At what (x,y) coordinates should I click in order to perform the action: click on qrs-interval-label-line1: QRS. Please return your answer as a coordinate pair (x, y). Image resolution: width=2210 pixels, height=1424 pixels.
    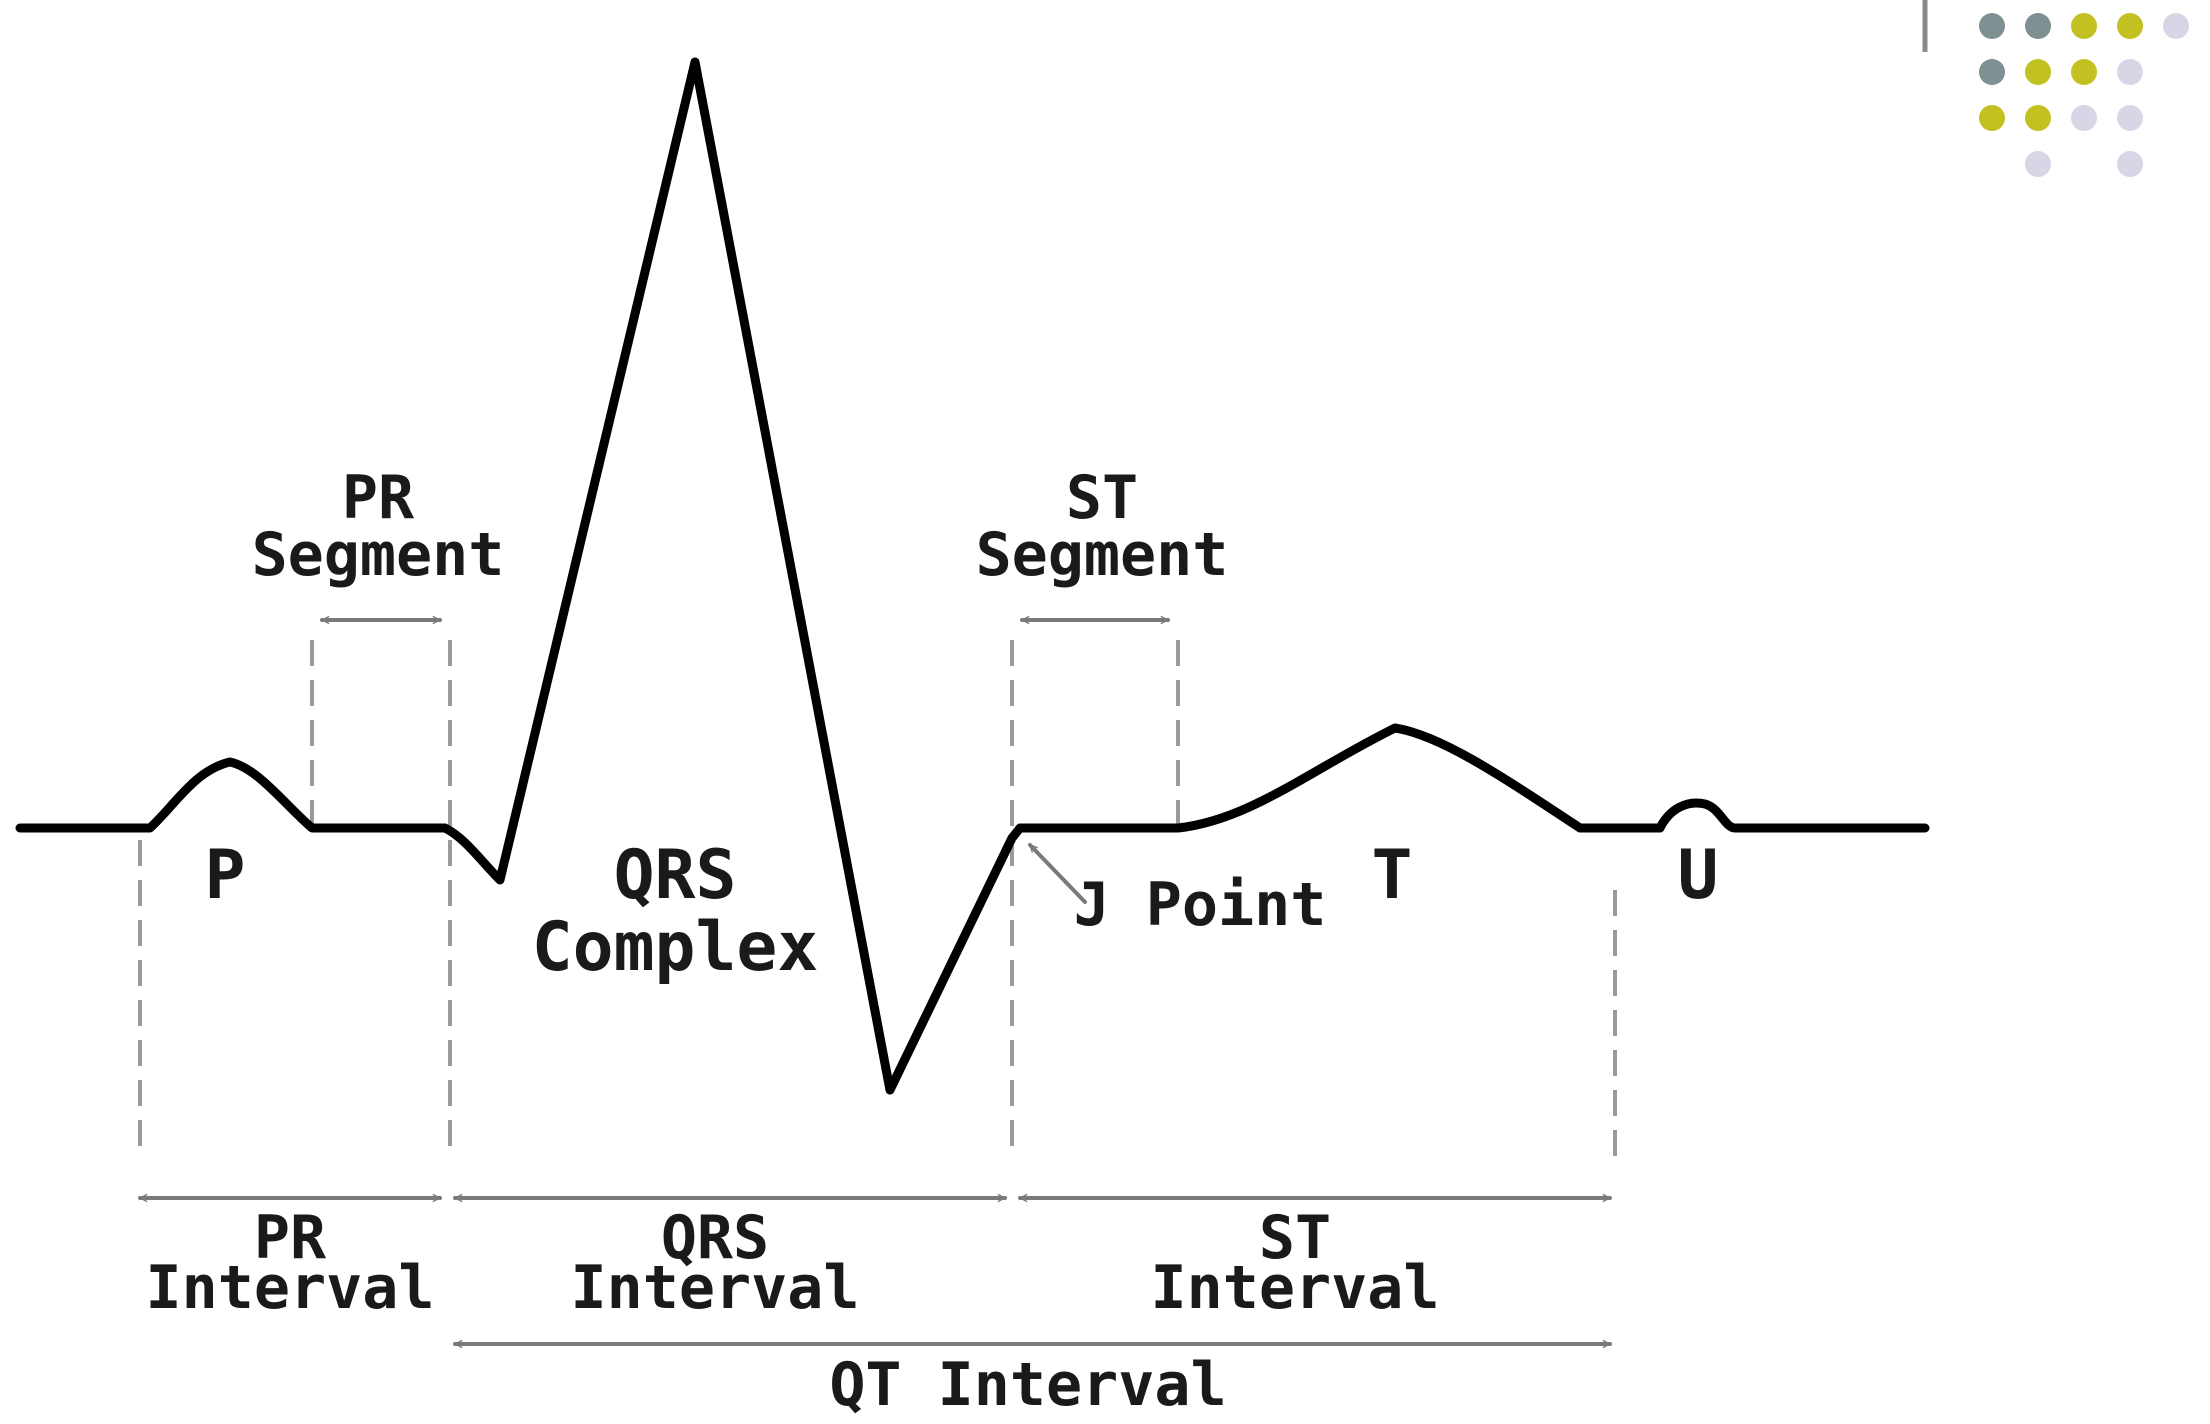
    Looking at the image, I should click on (715, 1238).